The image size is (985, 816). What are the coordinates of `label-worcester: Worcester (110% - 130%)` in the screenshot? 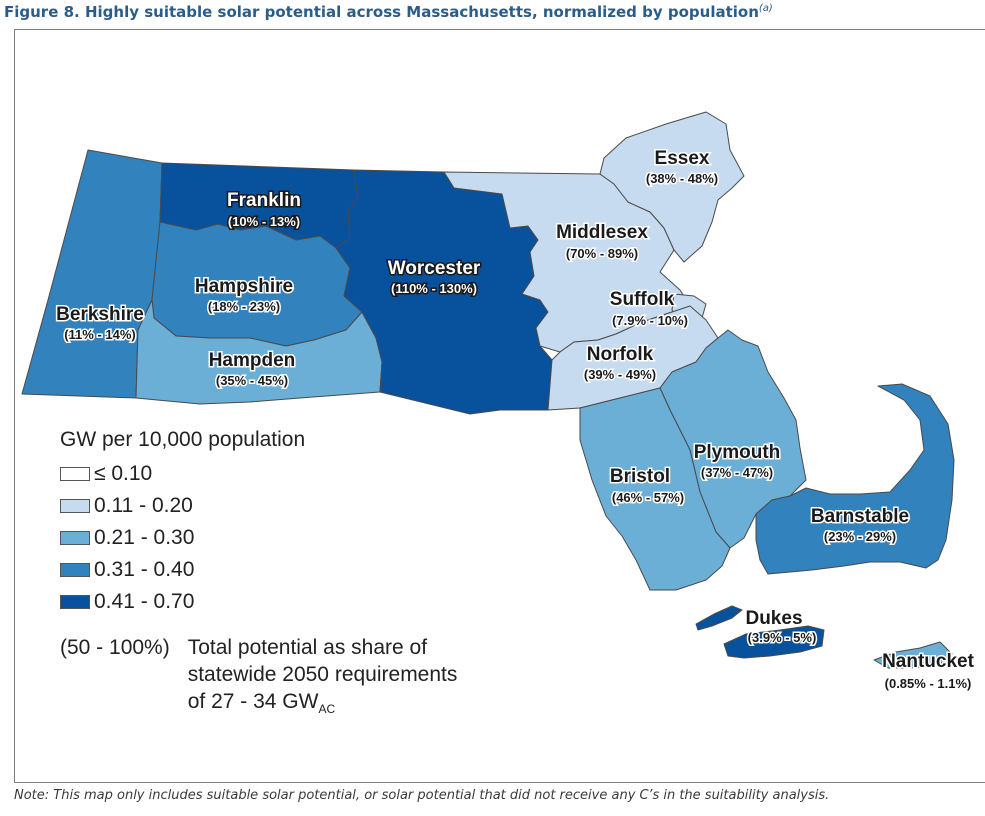 It's located at (434, 277).